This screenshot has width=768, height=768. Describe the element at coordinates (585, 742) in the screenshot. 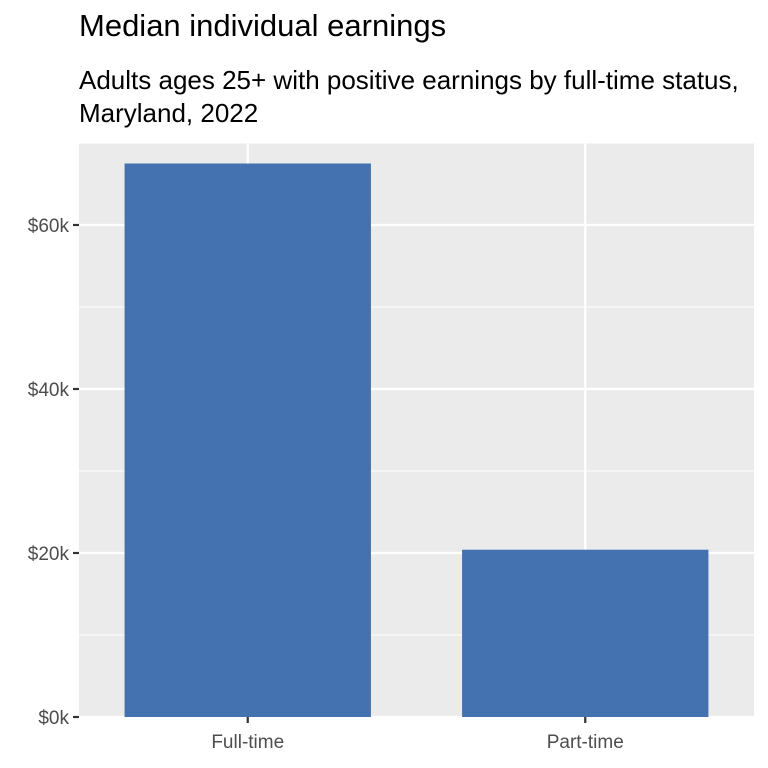

I see `x-tick-label: Part-time` at that location.